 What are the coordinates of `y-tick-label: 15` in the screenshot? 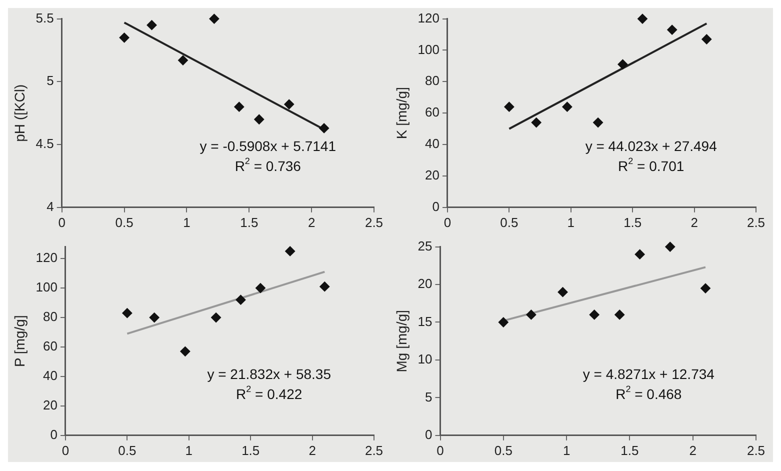 It's located at (425, 321).